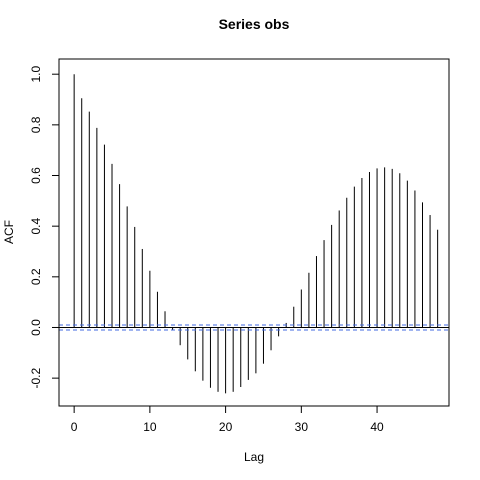 The width and height of the screenshot is (480, 480). I want to click on x-axis-label: Lag, so click(254, 457).